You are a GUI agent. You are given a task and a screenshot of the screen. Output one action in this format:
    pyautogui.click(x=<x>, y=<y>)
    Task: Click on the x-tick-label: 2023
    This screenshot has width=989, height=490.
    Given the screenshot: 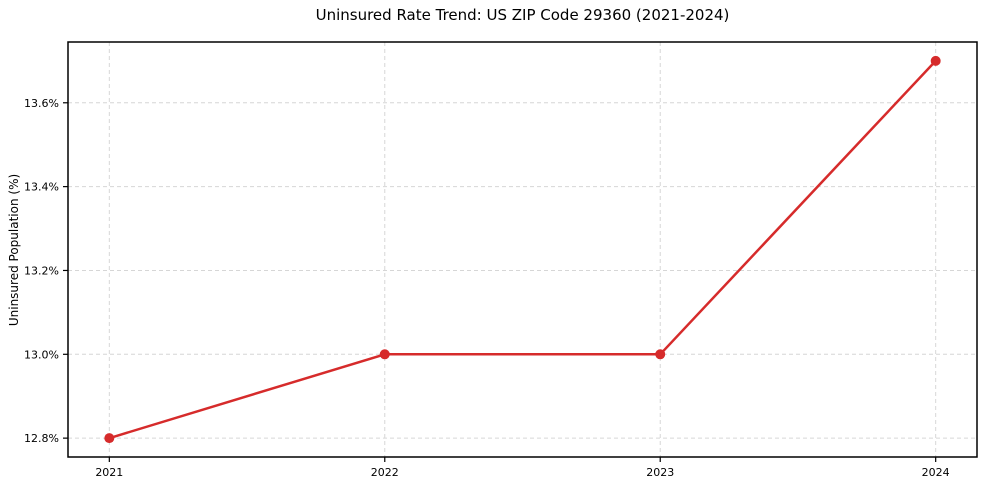 What is the action you would take?
    pyautogui.click(x=660, y=472)
    